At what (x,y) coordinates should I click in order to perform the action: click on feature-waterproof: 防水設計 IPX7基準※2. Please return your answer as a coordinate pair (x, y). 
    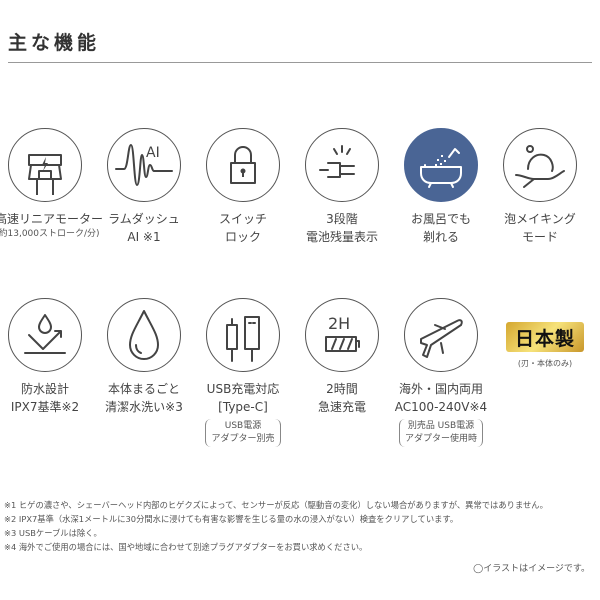
    Looking at the image, I should click on (47, 357).